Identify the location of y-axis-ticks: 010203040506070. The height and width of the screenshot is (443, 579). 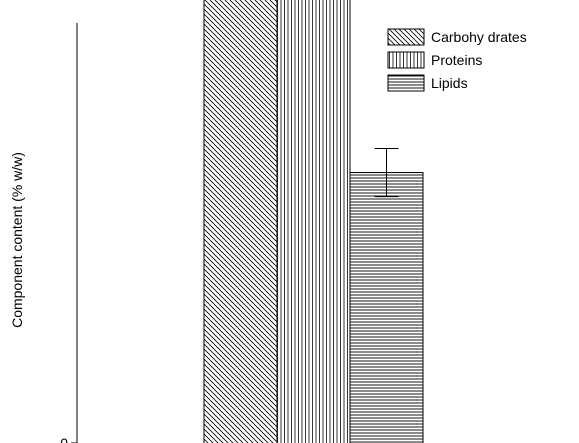
(68, 439).